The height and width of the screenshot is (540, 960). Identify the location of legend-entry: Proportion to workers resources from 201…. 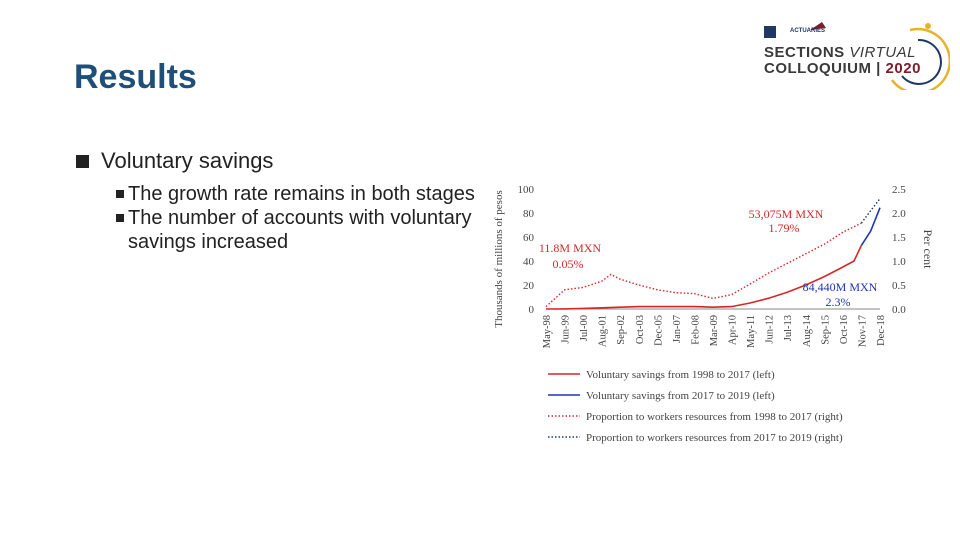
(714, 438).